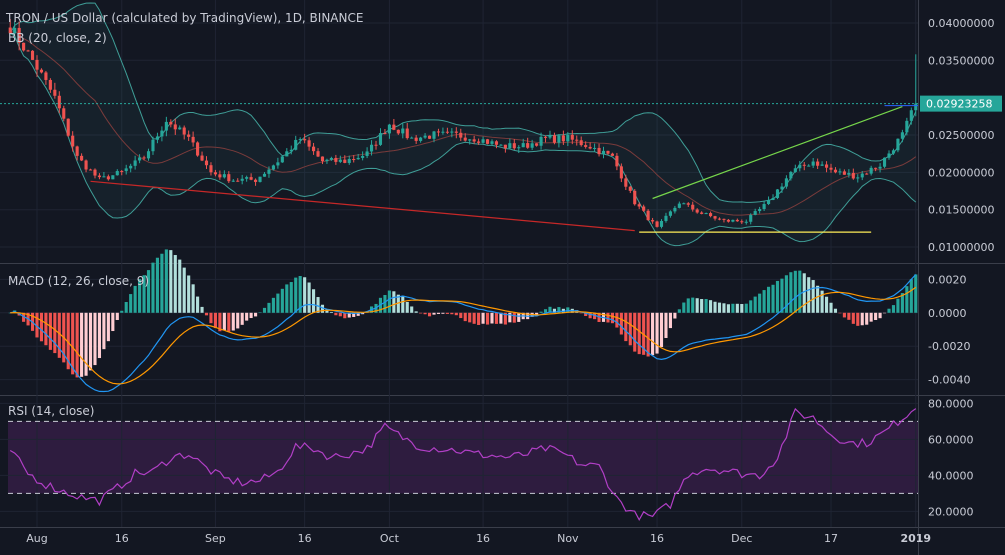  What do you see at coordinates (951, 511) in the screenshot?
I see `rsi-tick-label: 20.0000` at bounding box center [951, 511].